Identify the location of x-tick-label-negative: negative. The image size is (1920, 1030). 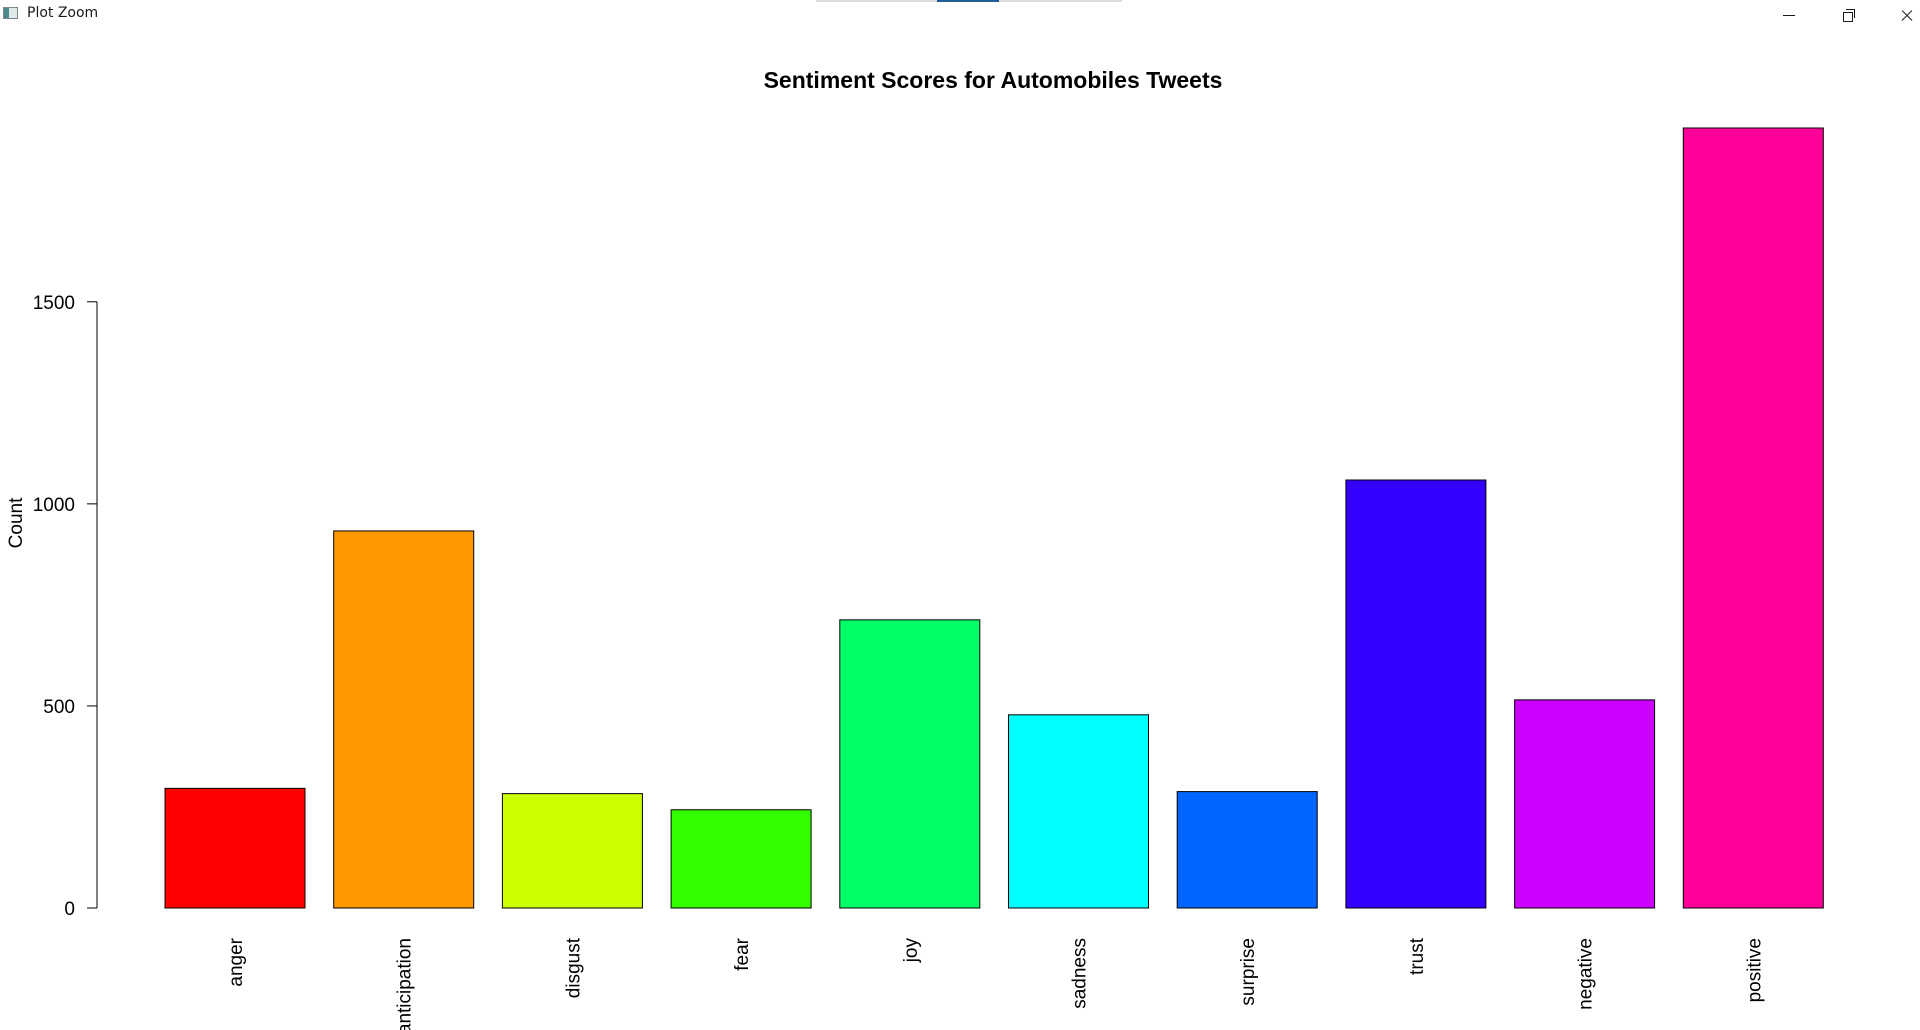
(1586, 974).